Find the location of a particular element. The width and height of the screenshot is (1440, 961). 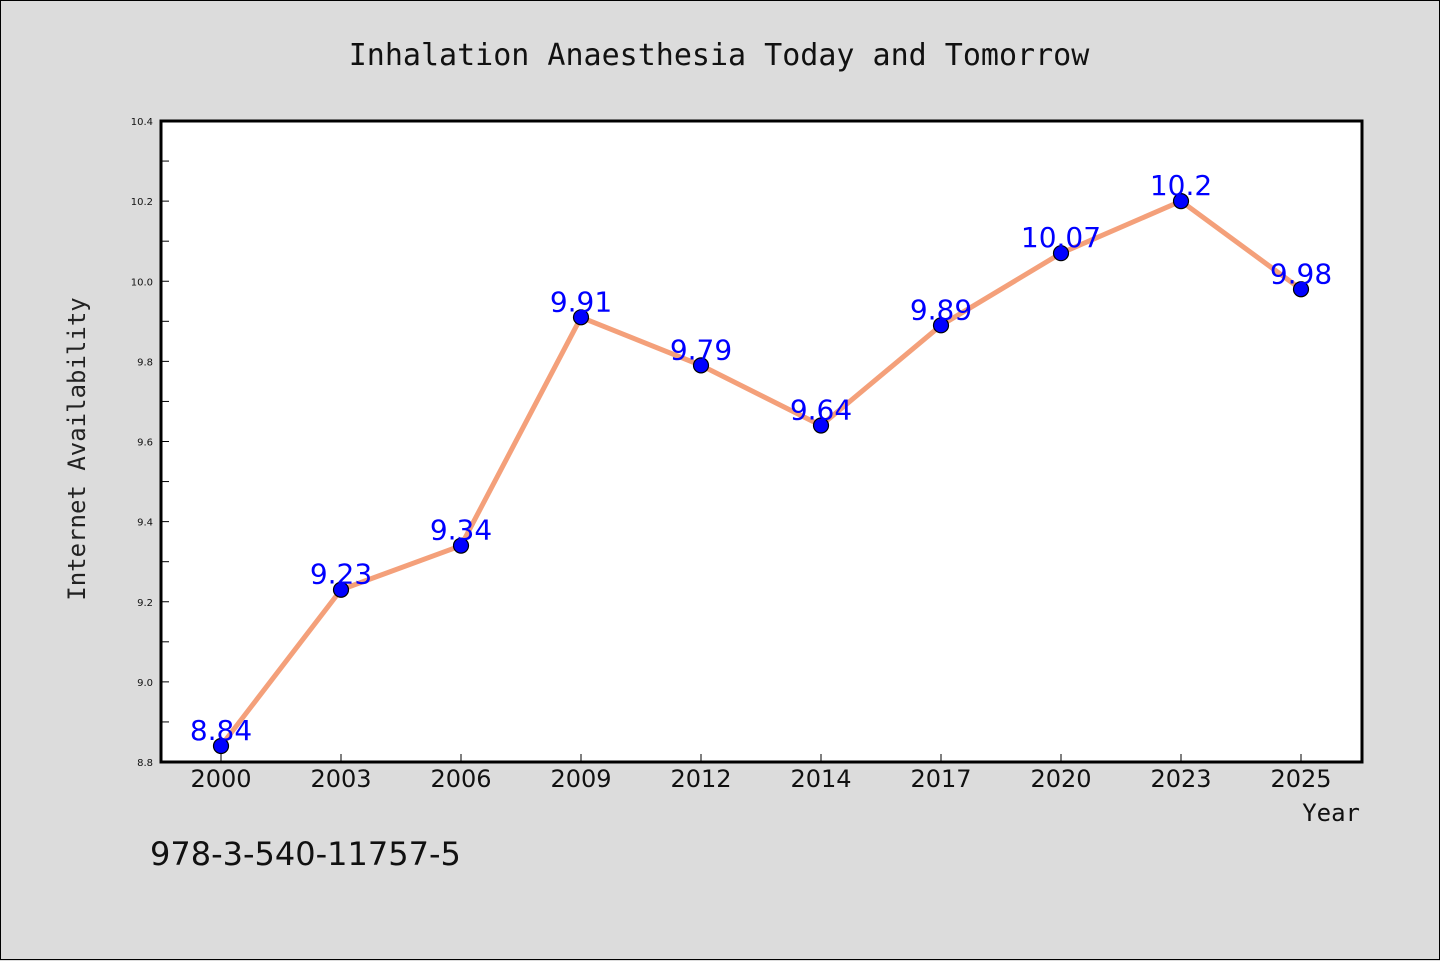

y-tick-label: 8.8 is located at coordinates (145, 763).